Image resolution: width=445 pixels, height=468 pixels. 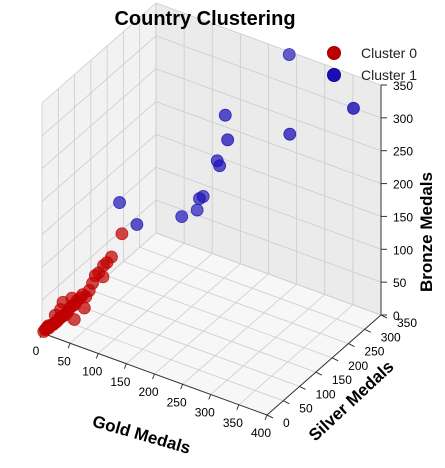 What do you see at coordinates (36, 351) in the screenshot?
I see `x-tick-label: 0` at bounding box center [36, 351].